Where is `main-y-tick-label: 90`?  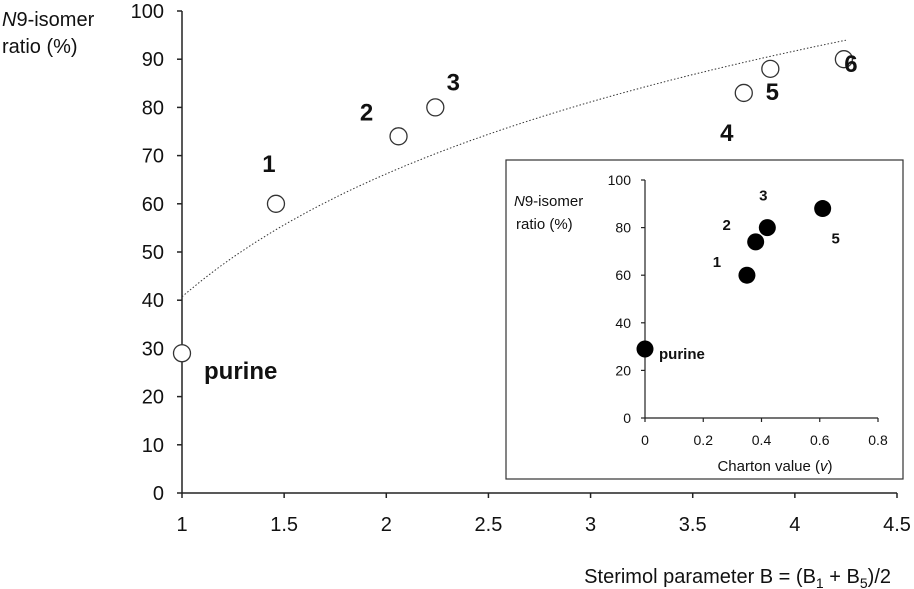
main-y-tick-label: 90 is located at coordinates (153, 60).